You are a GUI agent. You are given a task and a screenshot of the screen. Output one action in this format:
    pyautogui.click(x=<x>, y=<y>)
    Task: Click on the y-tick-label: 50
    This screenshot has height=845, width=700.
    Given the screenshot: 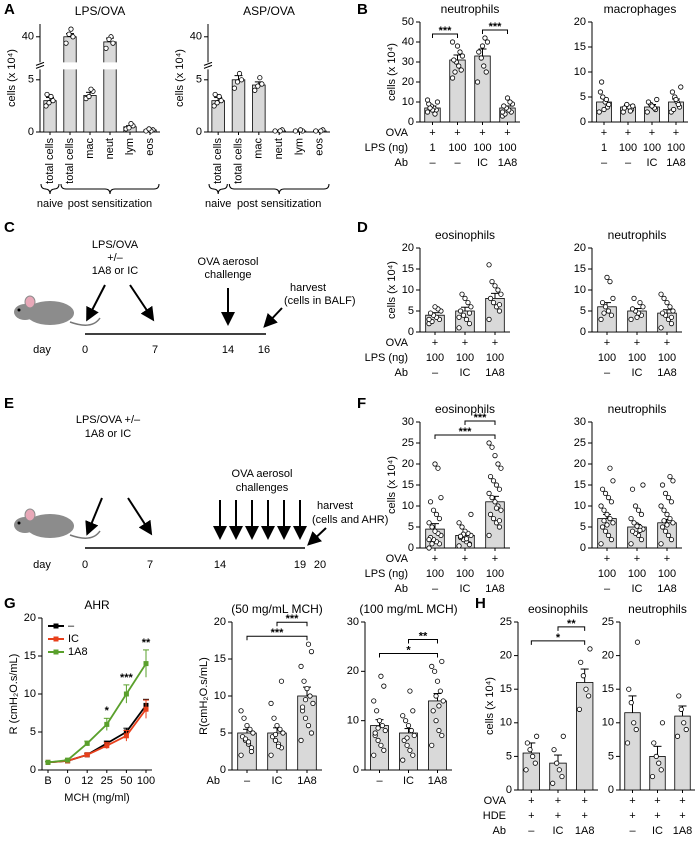 What is the action you would take?
    pyautogui.click(x=408, y=22)
    